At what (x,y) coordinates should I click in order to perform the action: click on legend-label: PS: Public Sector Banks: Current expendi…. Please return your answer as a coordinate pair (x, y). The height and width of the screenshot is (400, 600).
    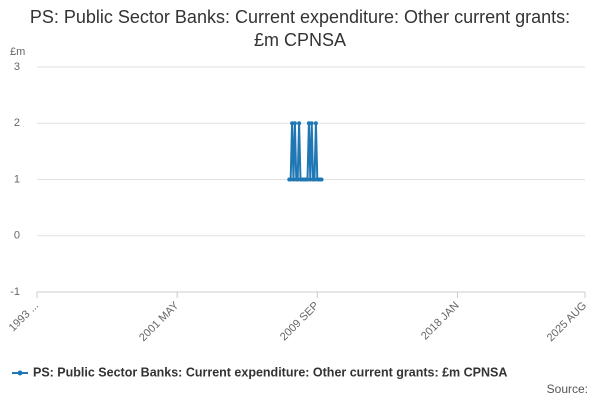
    Looking at the image, I should click on (270, 372).